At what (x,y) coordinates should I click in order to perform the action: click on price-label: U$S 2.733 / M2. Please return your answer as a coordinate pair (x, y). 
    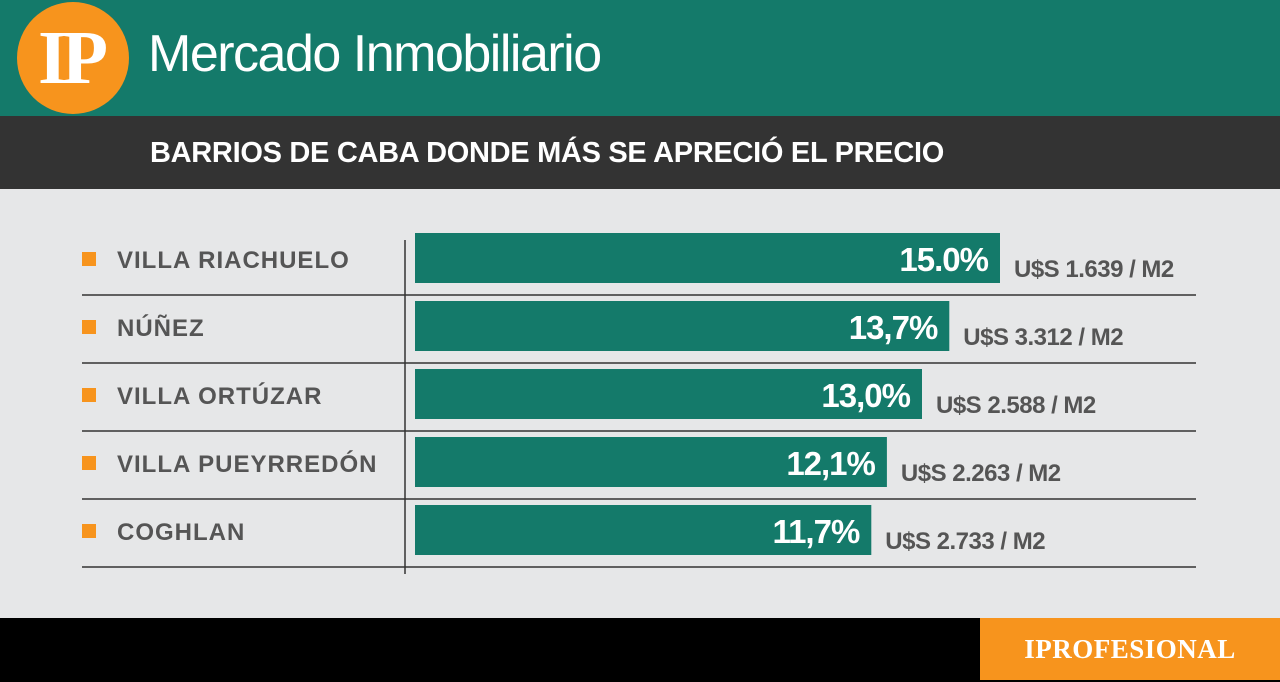
    Looking at the image, I should click on (965, 541).